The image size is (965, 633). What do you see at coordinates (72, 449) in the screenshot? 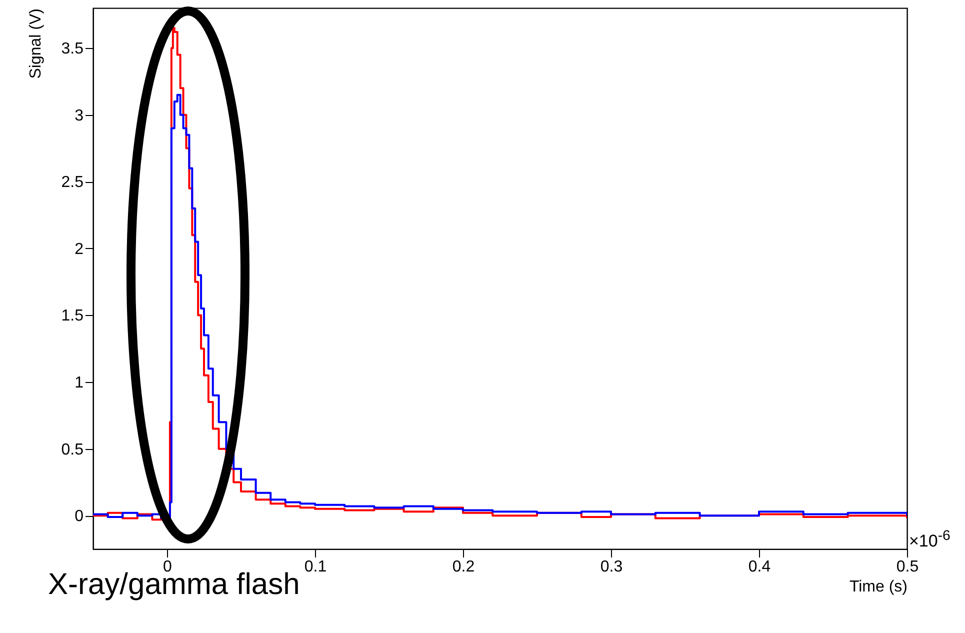
I see `y-tick-label: 0.5` at bounding box center [72, 449].